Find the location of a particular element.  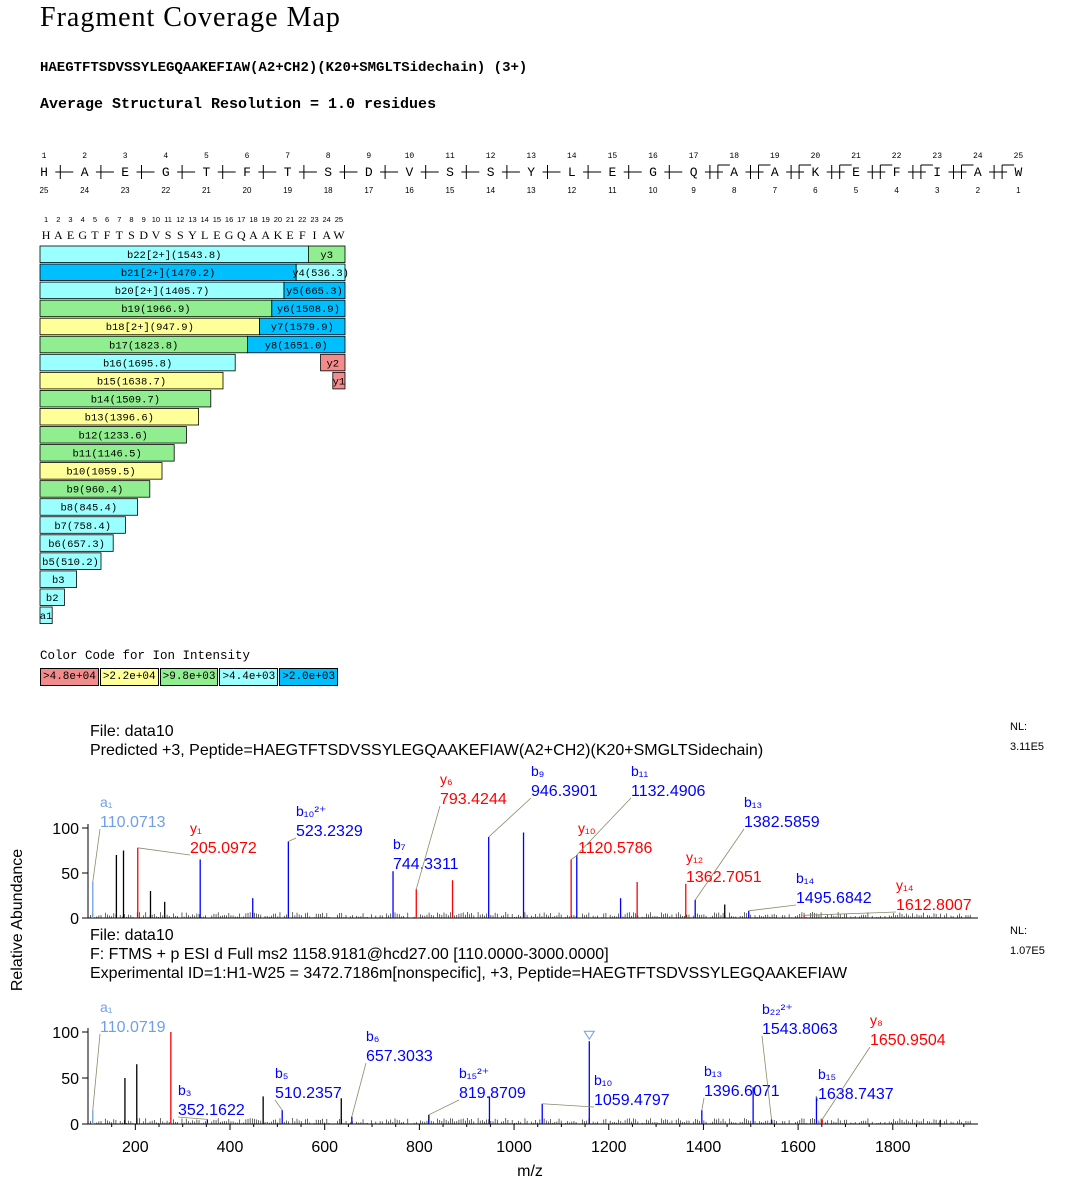

y-ion-label: y3 is located at coordinates (326, 256).